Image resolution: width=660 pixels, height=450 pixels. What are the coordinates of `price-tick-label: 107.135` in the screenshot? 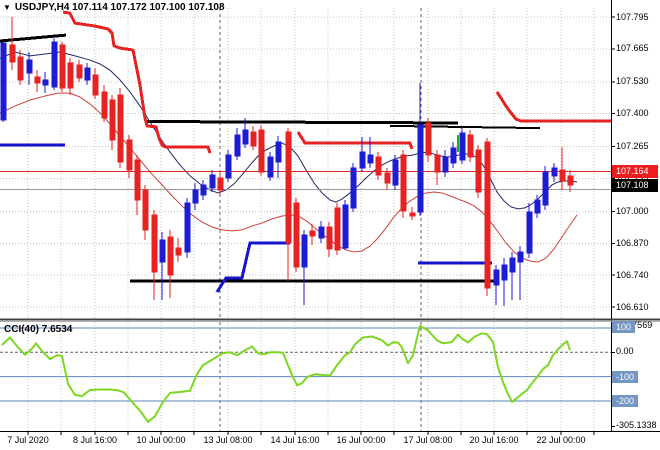 It's located at (632, 178).